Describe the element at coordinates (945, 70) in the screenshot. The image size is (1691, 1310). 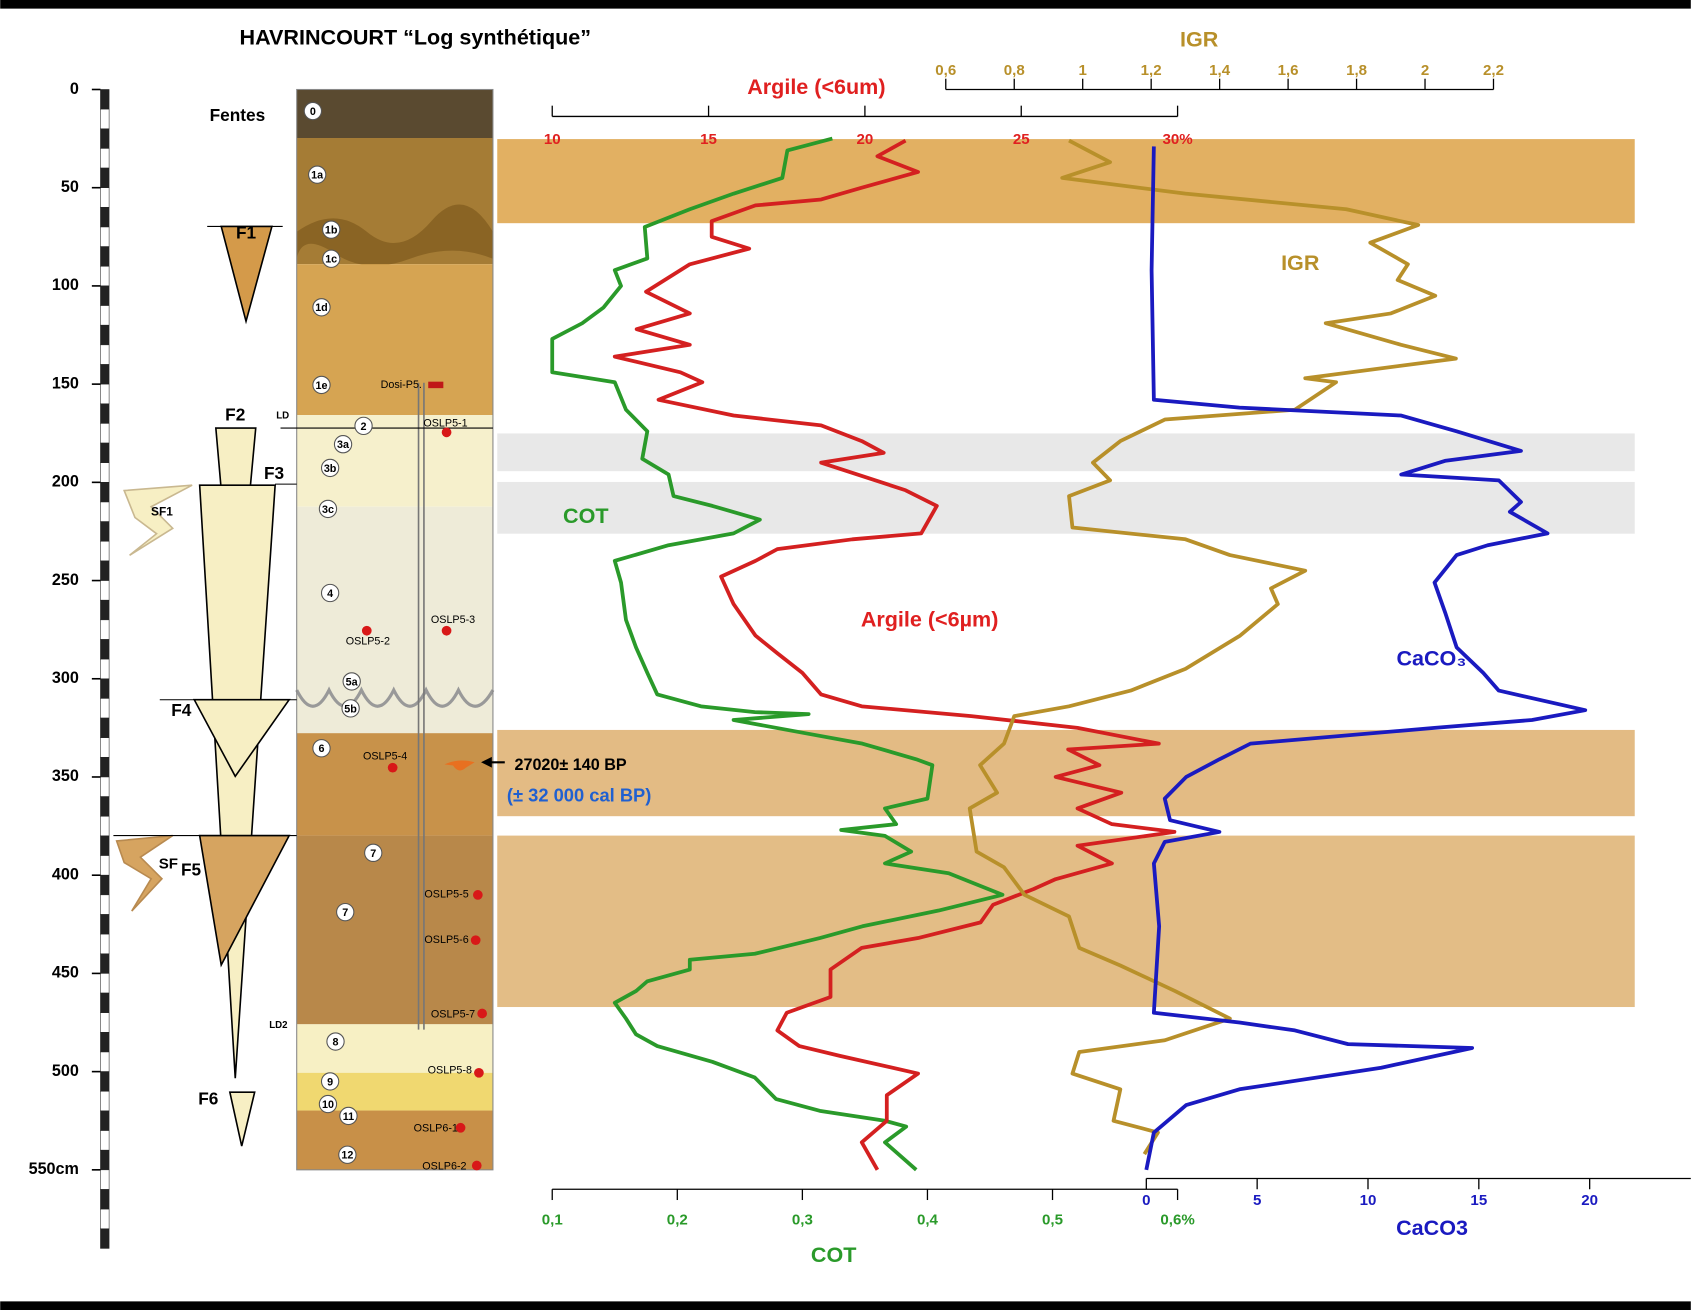
I see `x-tick-label: 0,6` at that location.